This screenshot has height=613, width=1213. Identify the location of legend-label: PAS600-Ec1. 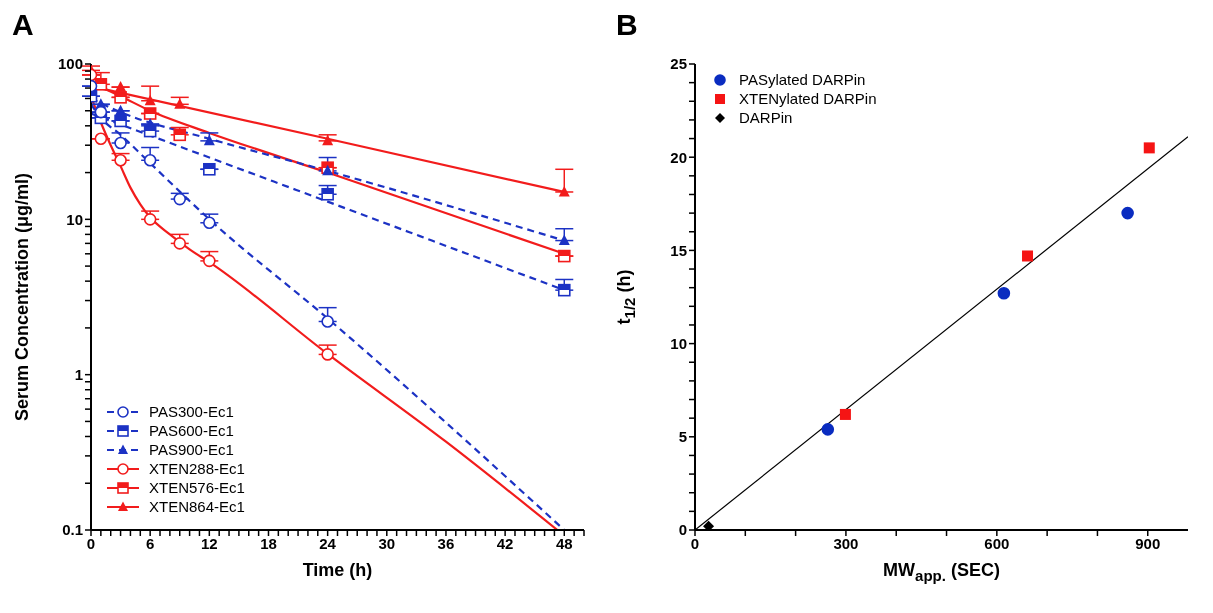
(191, 430).